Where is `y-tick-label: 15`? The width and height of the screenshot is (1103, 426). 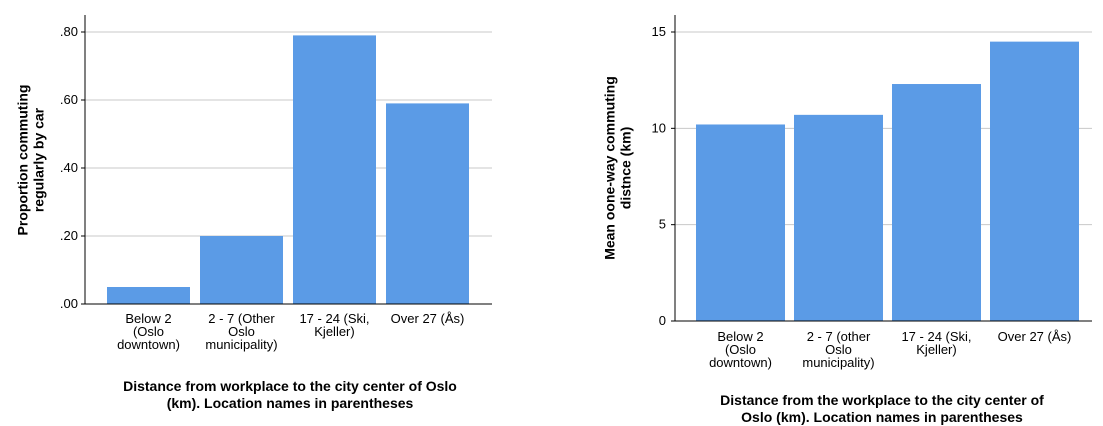
y-tick-label: 15 is located at coordinates (659, 31).